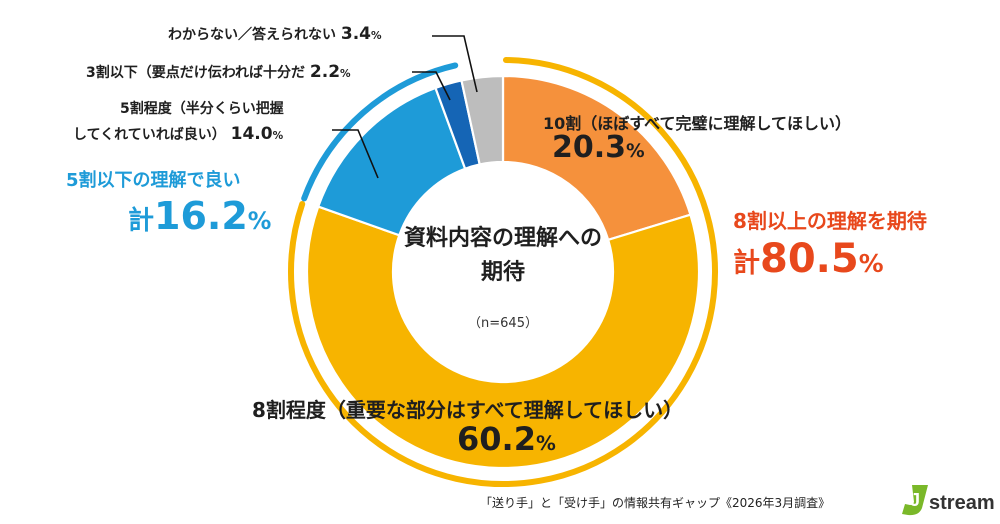 Image resolution: width=1000 pixels, height=524 pixels. I want to click on group-label-high: 8割以上の理解を期待, so click(830, 221).